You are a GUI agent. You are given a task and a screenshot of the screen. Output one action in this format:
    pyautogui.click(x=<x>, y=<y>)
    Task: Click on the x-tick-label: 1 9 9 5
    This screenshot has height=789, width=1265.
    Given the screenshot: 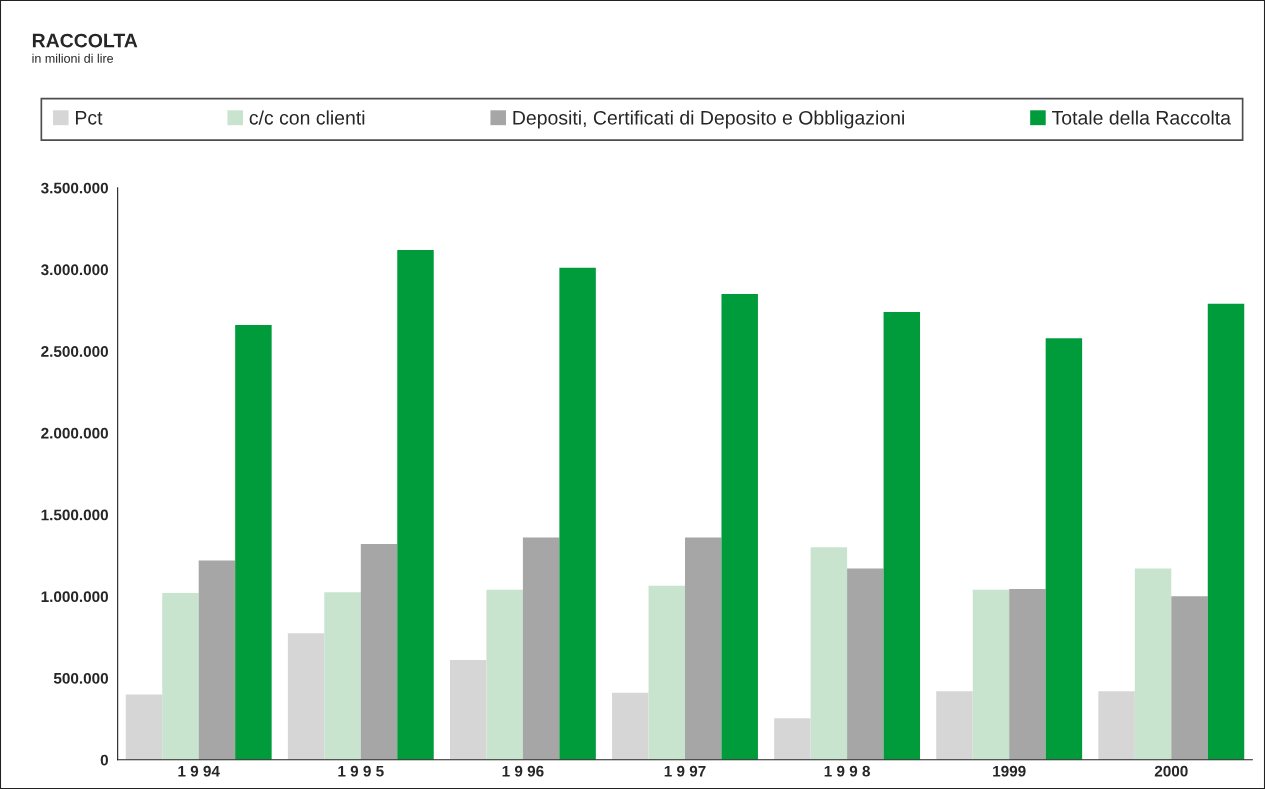 What is the action you would take?
    pyautogui.click(x=361, y=771)
    